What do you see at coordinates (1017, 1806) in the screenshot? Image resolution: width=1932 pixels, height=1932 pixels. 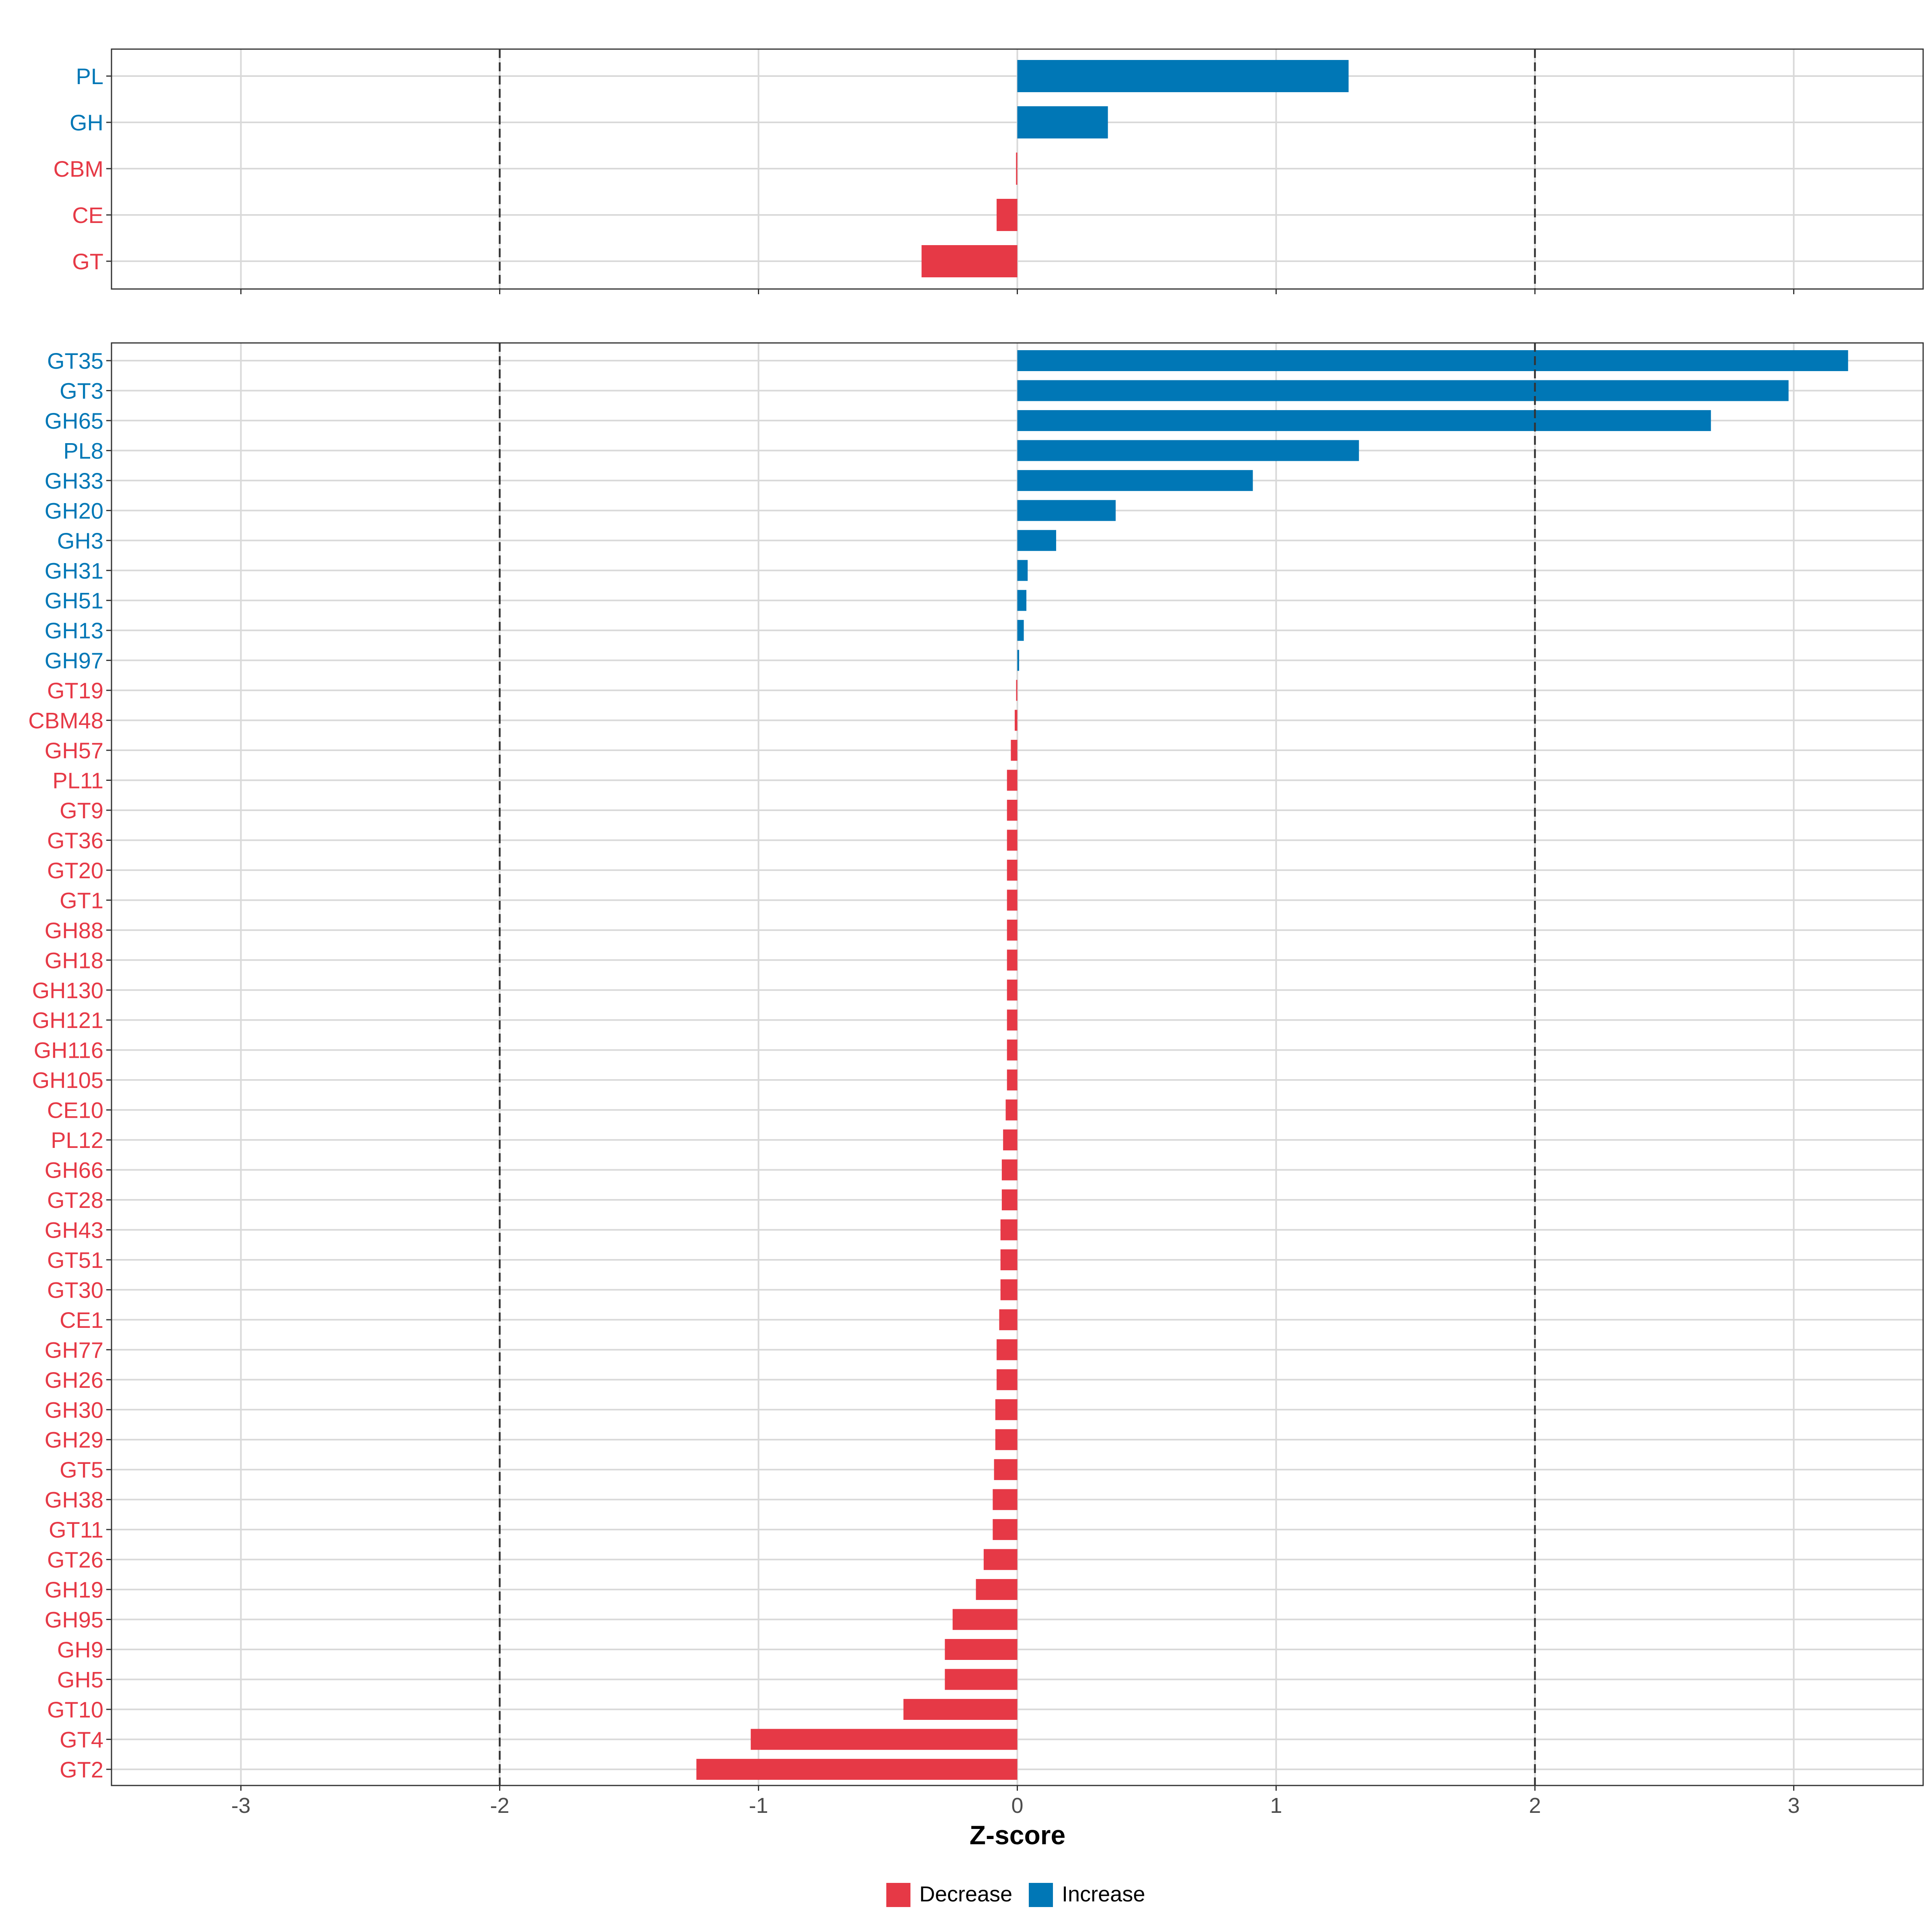 I see `x-tick-label: 0` at bounding box center [1017, 1806].